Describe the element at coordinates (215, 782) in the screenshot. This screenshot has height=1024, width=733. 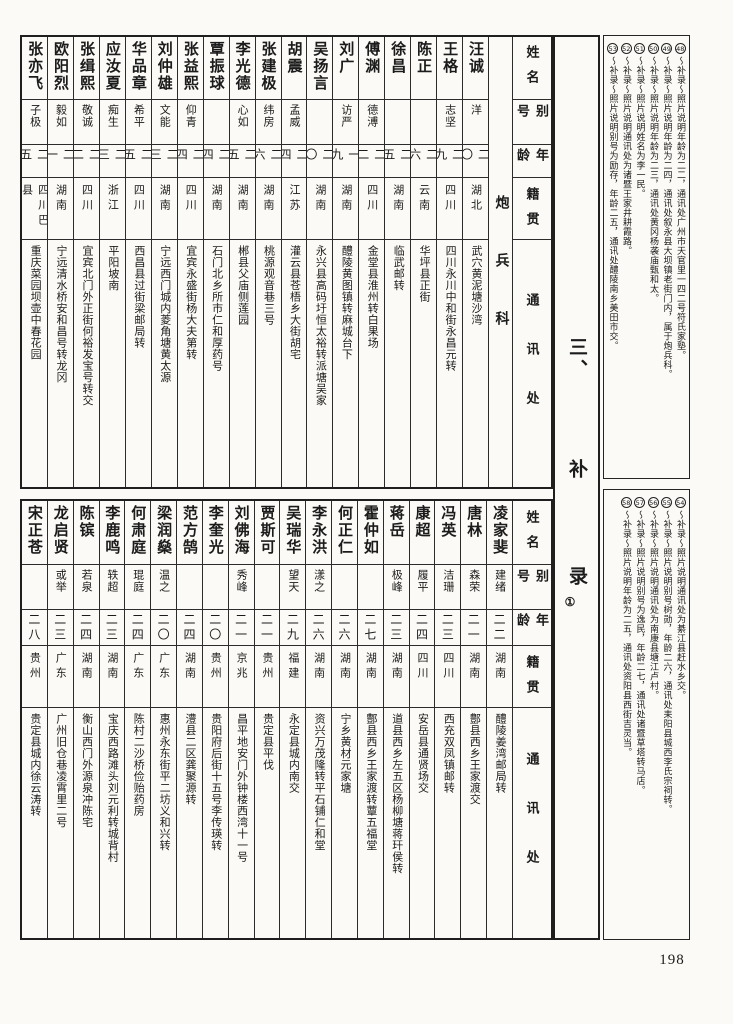
I see `address-cell: 贵阳府后街十五号李传瑛转` at that location.